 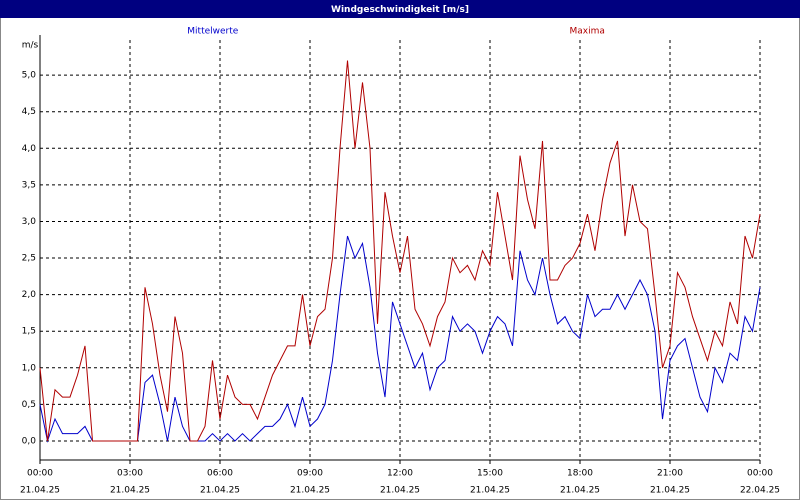 I want to click on title-bar, so click(x=400, y=9).